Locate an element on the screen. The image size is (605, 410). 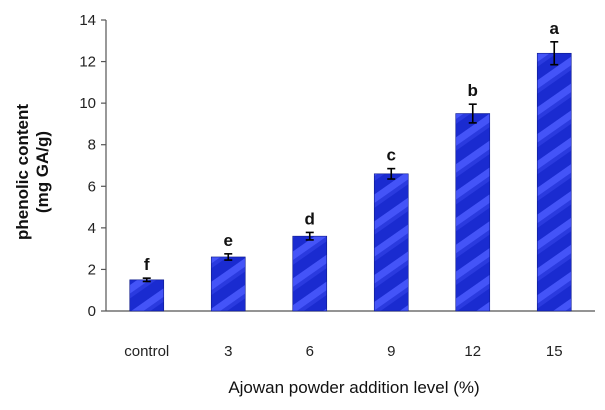
y-axis-title-line2: (mg GA/g) is located at coordinates (42, 172).